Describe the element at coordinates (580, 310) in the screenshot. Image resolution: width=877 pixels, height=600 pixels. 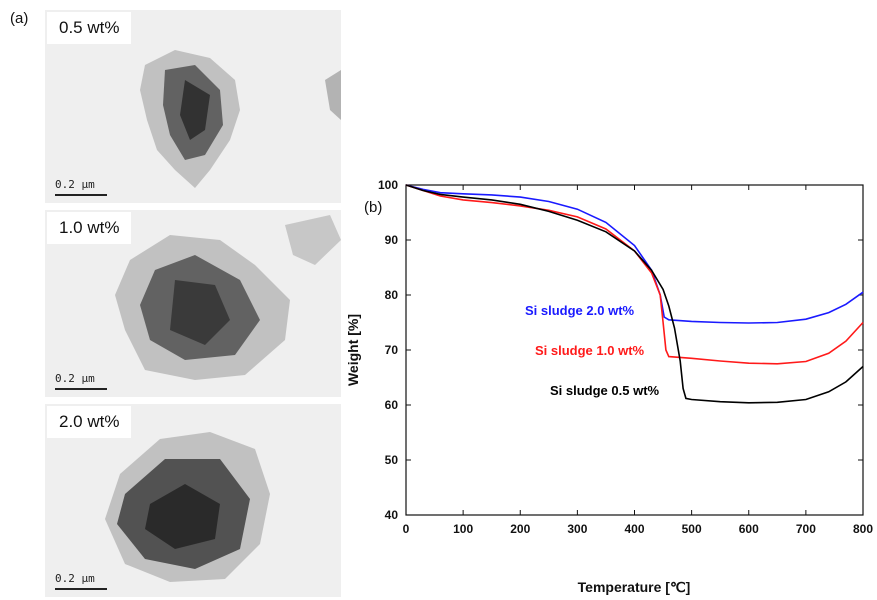
I see `series-label: Si sludge 2.0 wt%` at that location.